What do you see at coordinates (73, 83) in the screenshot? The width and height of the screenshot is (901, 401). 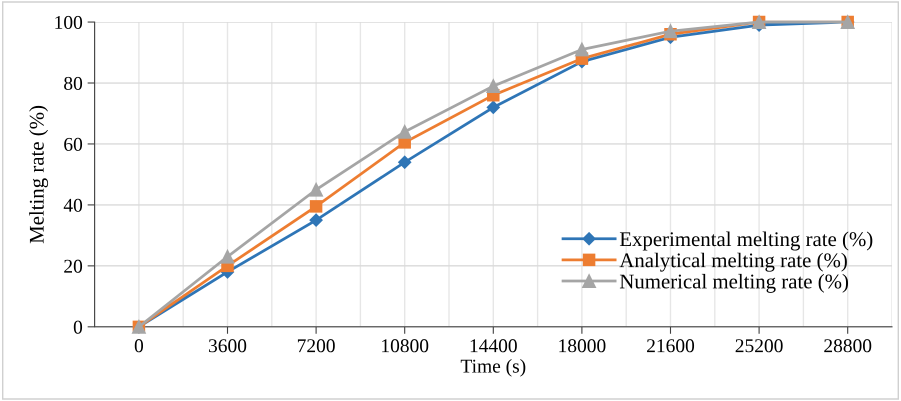 I see `y-tick-label: 80` at bounding box center [73, 83].